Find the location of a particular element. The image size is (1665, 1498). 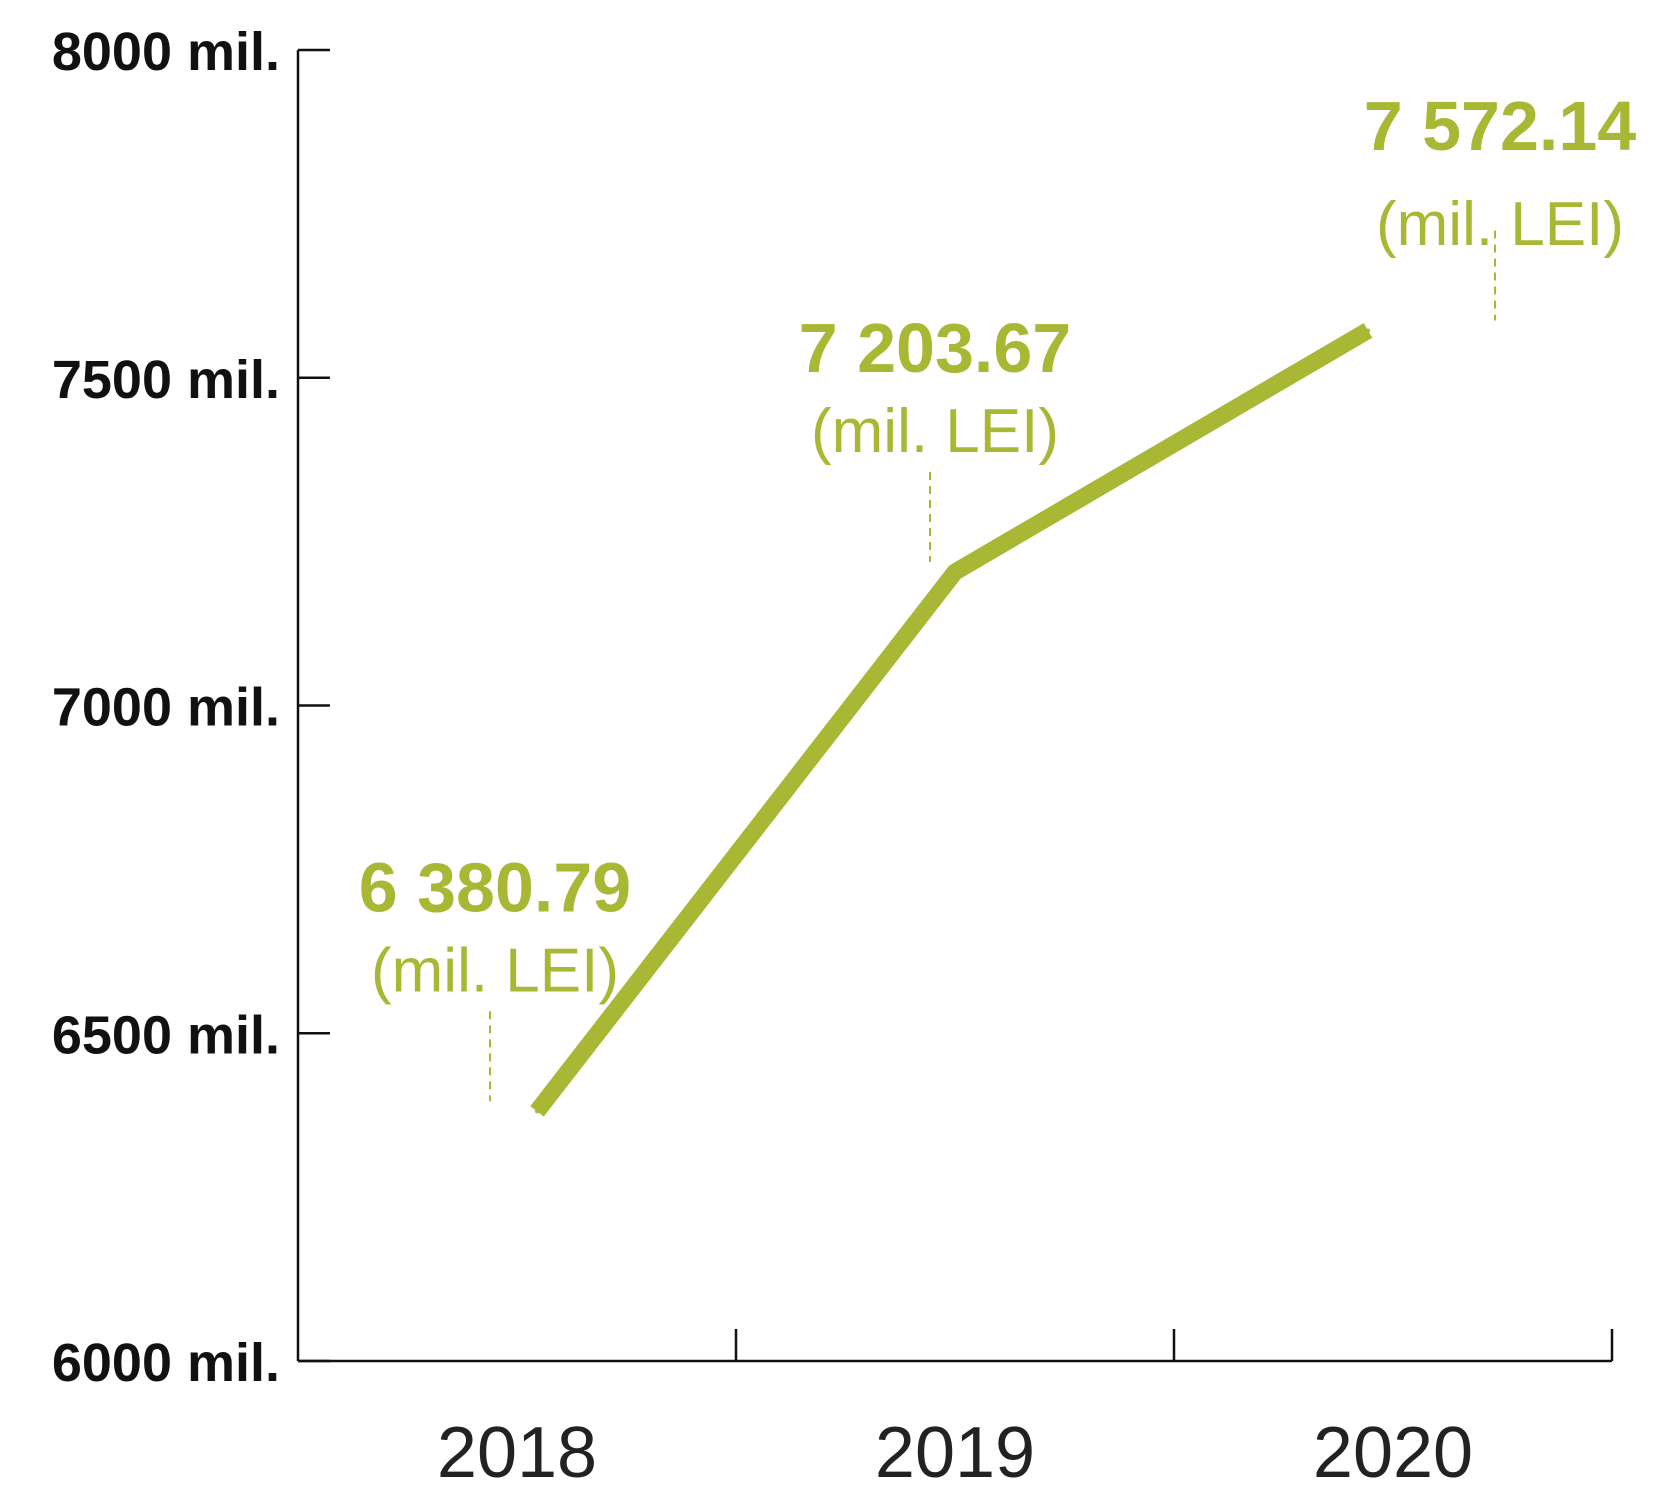

y-tick-label: 7500 mil. is located at coordinates (166, 380).